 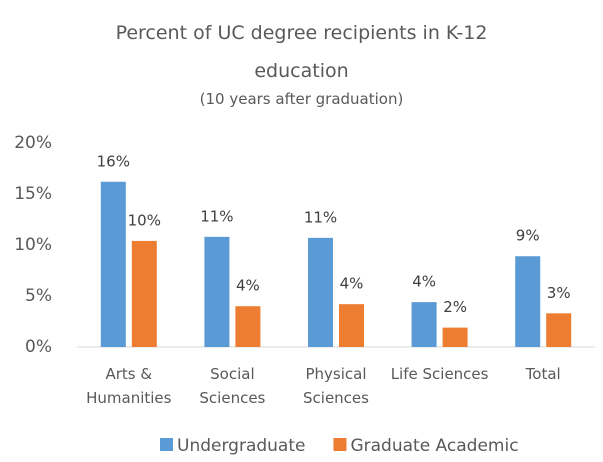 What do you see at coordinates (434, 446) in the screenshot?
I see `legend-label: Graduate Academic` at bounding box center [434, 446].